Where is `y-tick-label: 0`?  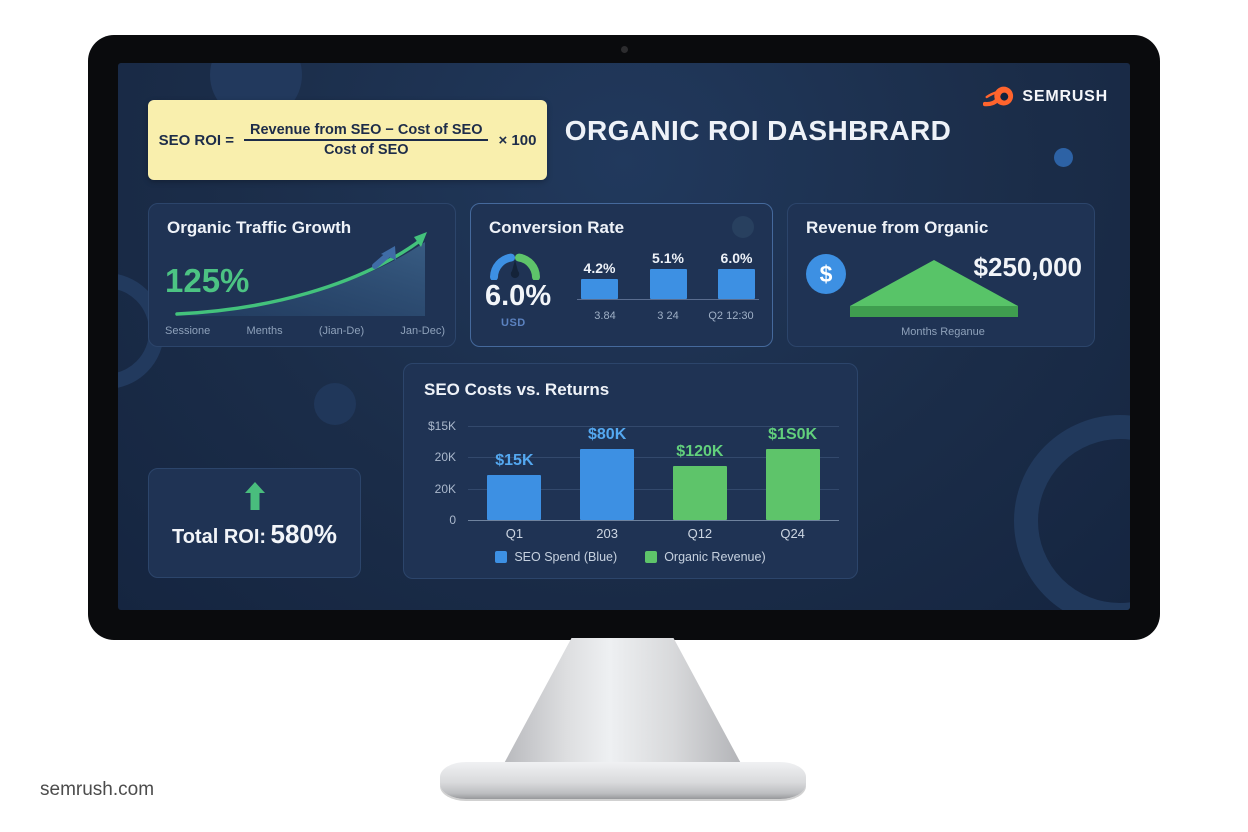
y-tick-label: 0 is located at coordinates (452, 520).